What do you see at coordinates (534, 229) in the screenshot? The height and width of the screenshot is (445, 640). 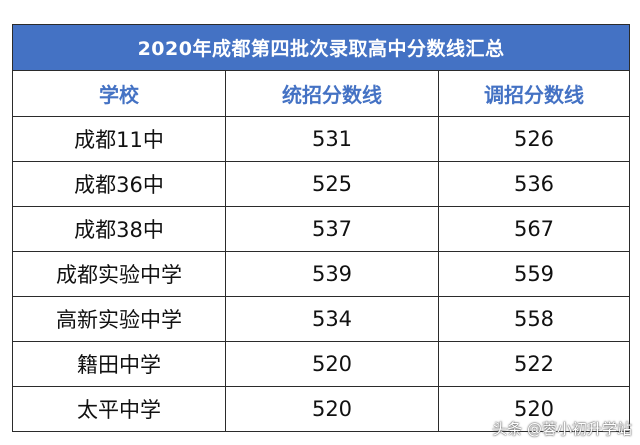 I see `adjusted-score: 567` at bounding box center [534, 229].